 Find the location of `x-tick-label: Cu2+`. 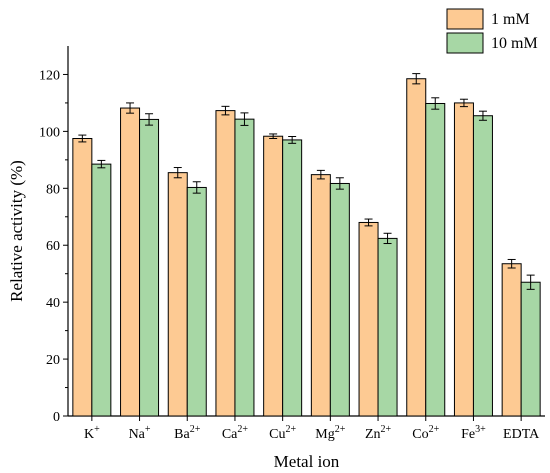

x-tick-label: Cu2+ is located at coordinates (282, 433).